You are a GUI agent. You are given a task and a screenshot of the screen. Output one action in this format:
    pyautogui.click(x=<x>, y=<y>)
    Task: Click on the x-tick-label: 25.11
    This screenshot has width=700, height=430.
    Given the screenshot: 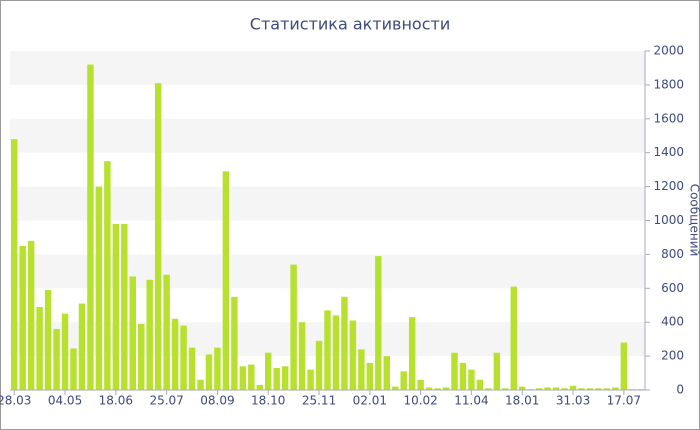 What is the action you would take?
    pyautogui.click(x=319, y=401)
    